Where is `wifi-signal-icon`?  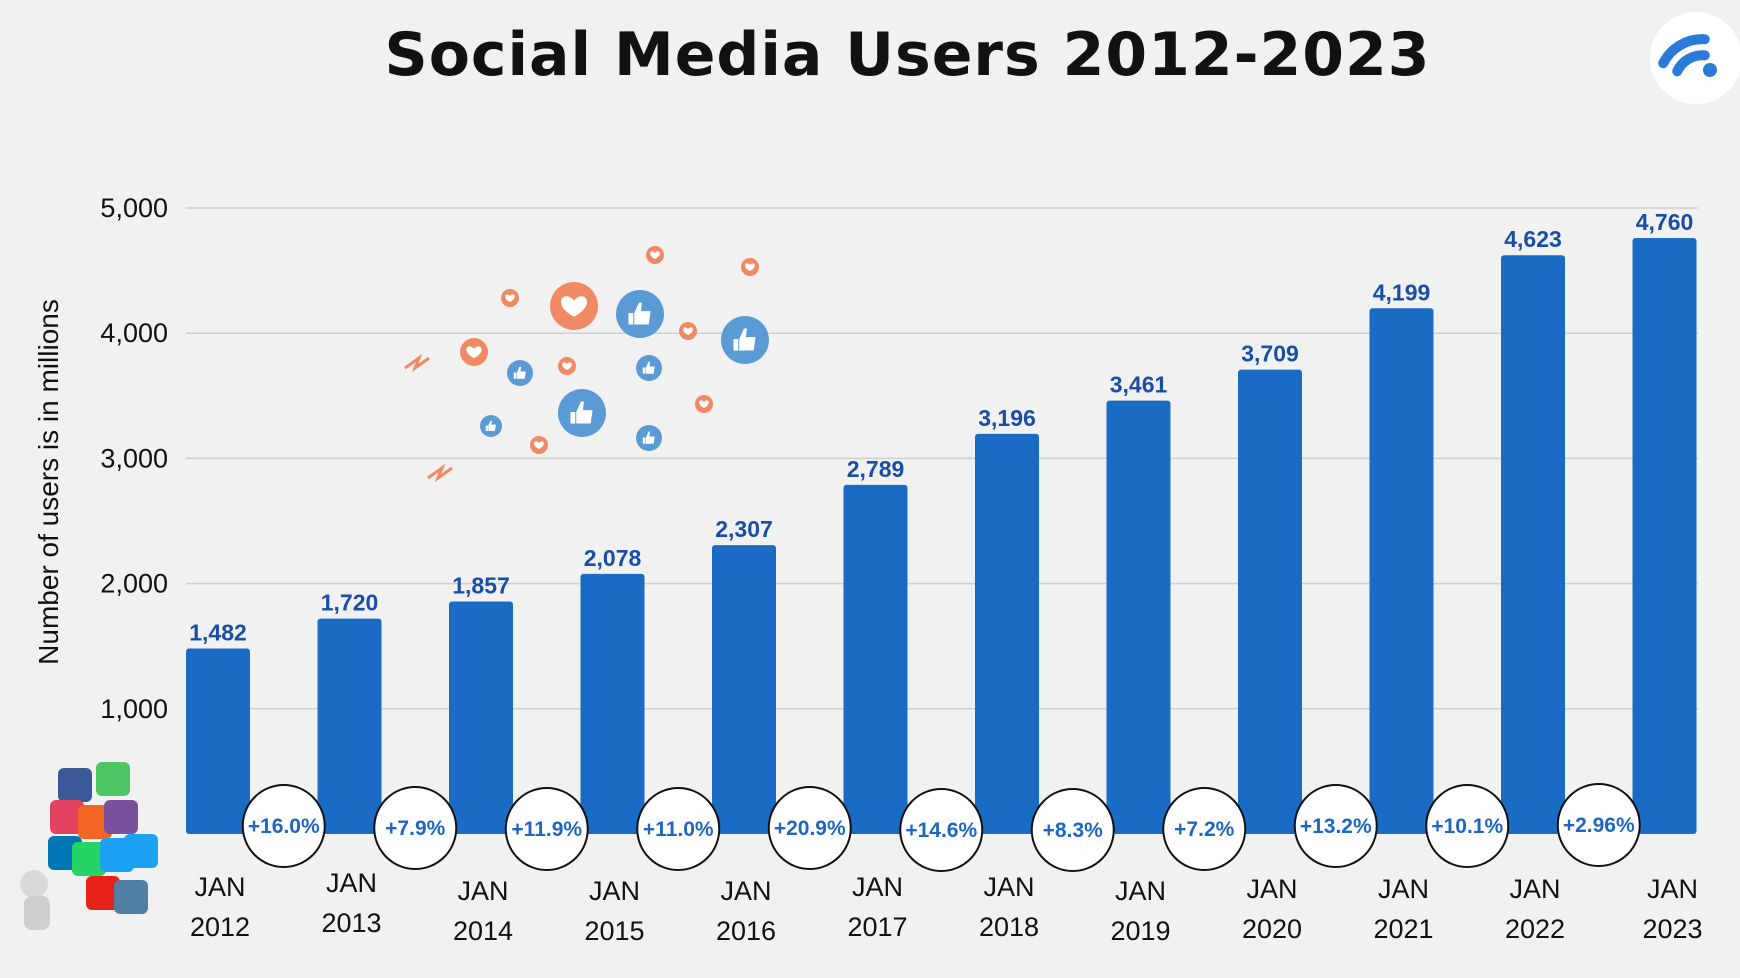 wifi-signal-icon is located at coordinates (1695, 58).